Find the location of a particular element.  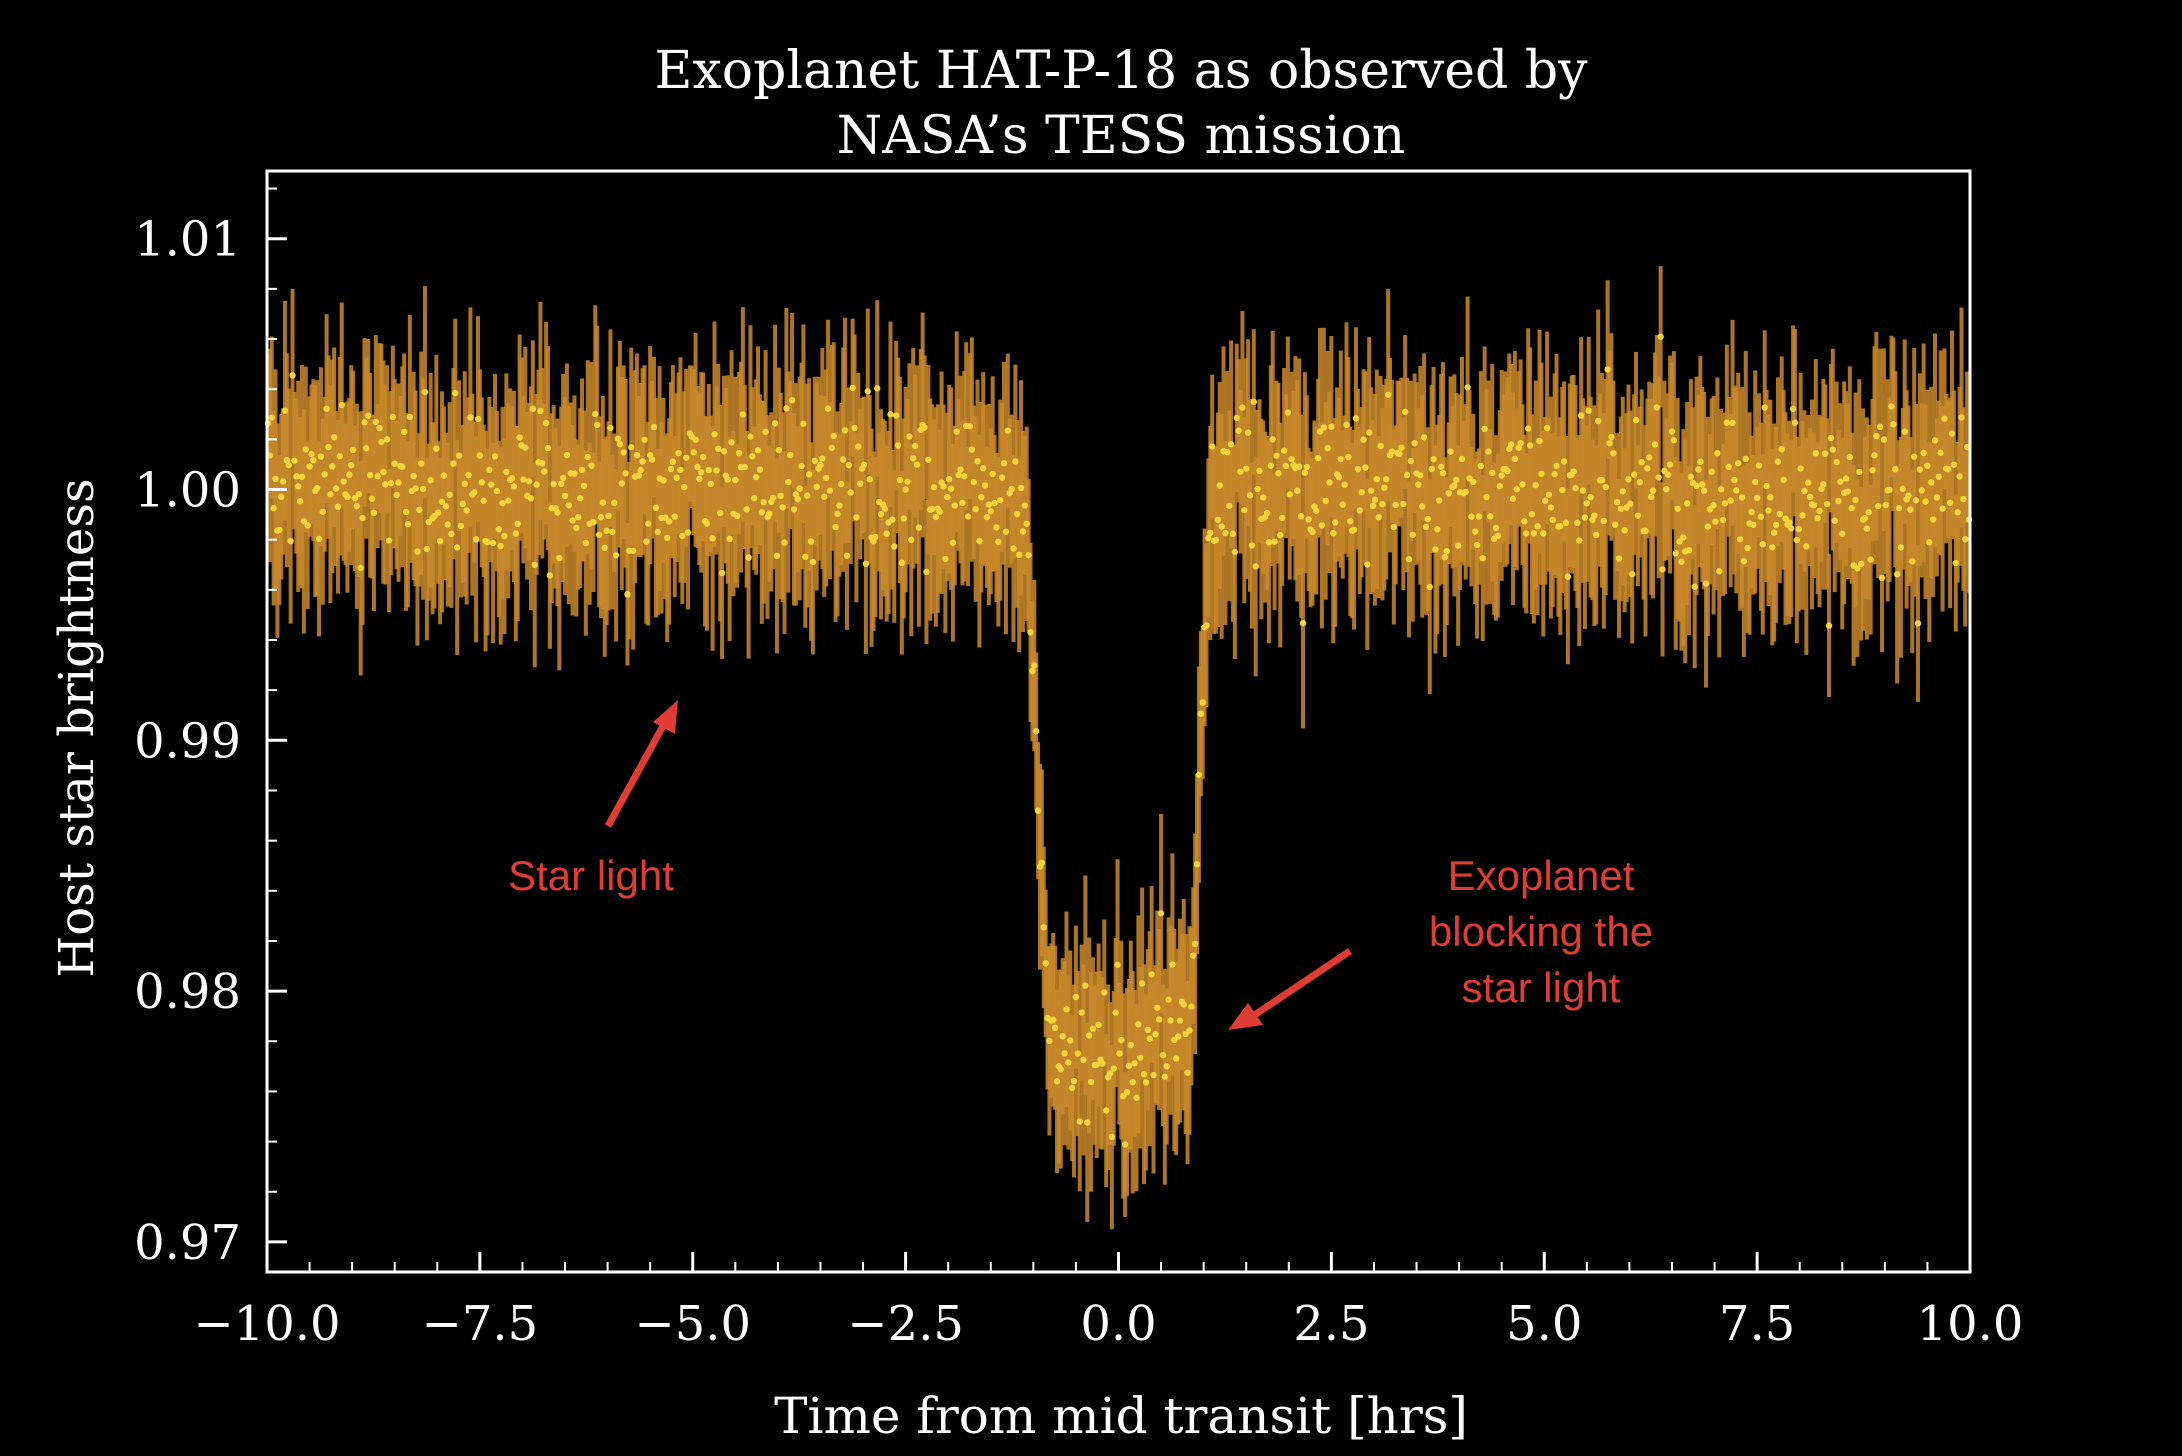

annotation-exoplanet-arrowhead is located at coordinates (1245, 1016).